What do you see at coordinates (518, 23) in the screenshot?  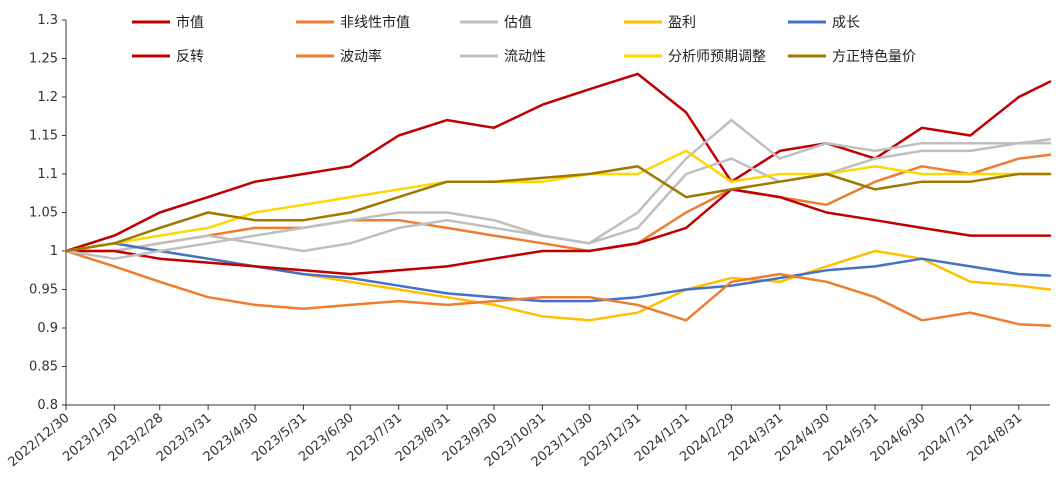 I see `legend-label: 估值` at bounding box center [518, 23].